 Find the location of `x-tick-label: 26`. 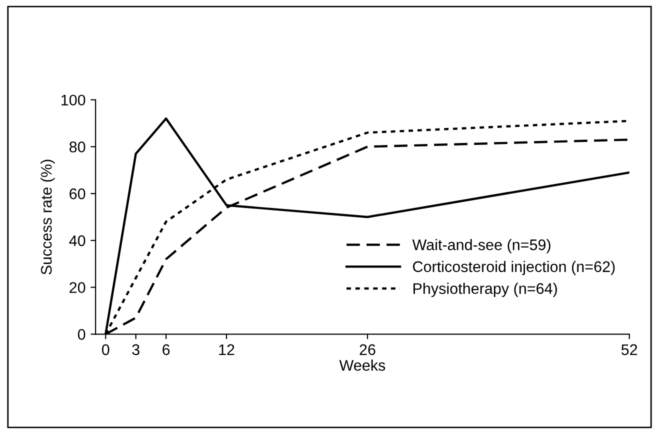

x-tick-label: 26 is located at coordinates (368, 350).